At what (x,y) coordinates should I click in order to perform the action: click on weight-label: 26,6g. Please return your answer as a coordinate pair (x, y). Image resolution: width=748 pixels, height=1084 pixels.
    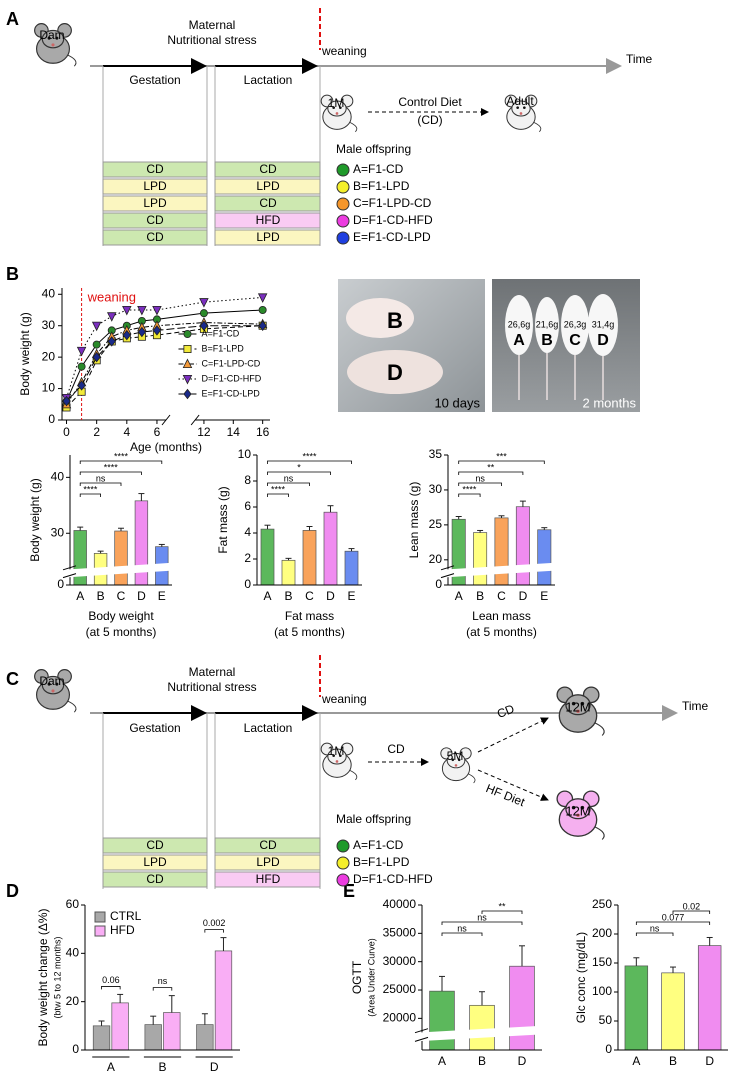
    Looking at the image, I should click on (519, 324).